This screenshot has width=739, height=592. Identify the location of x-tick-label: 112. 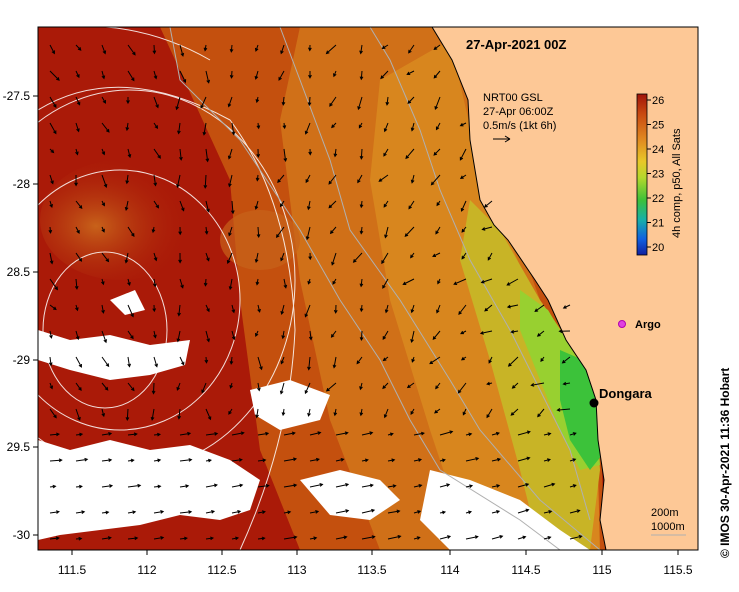
(146, 570).